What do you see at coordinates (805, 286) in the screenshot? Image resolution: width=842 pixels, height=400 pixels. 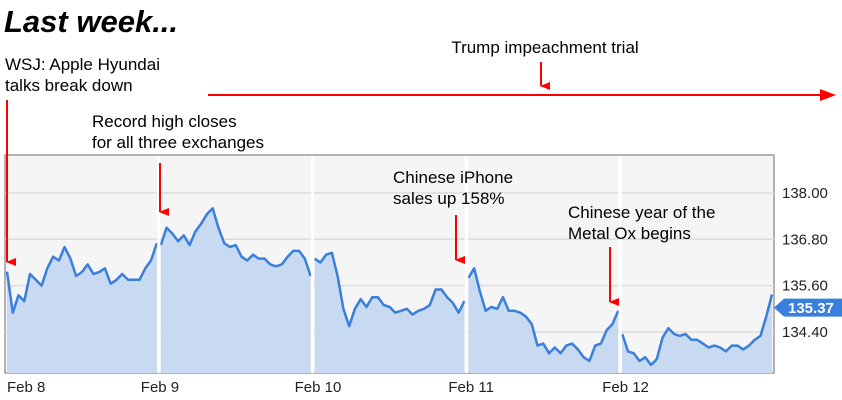 I see `y-tick-label: 135.60` at bounding box center [805, 286].